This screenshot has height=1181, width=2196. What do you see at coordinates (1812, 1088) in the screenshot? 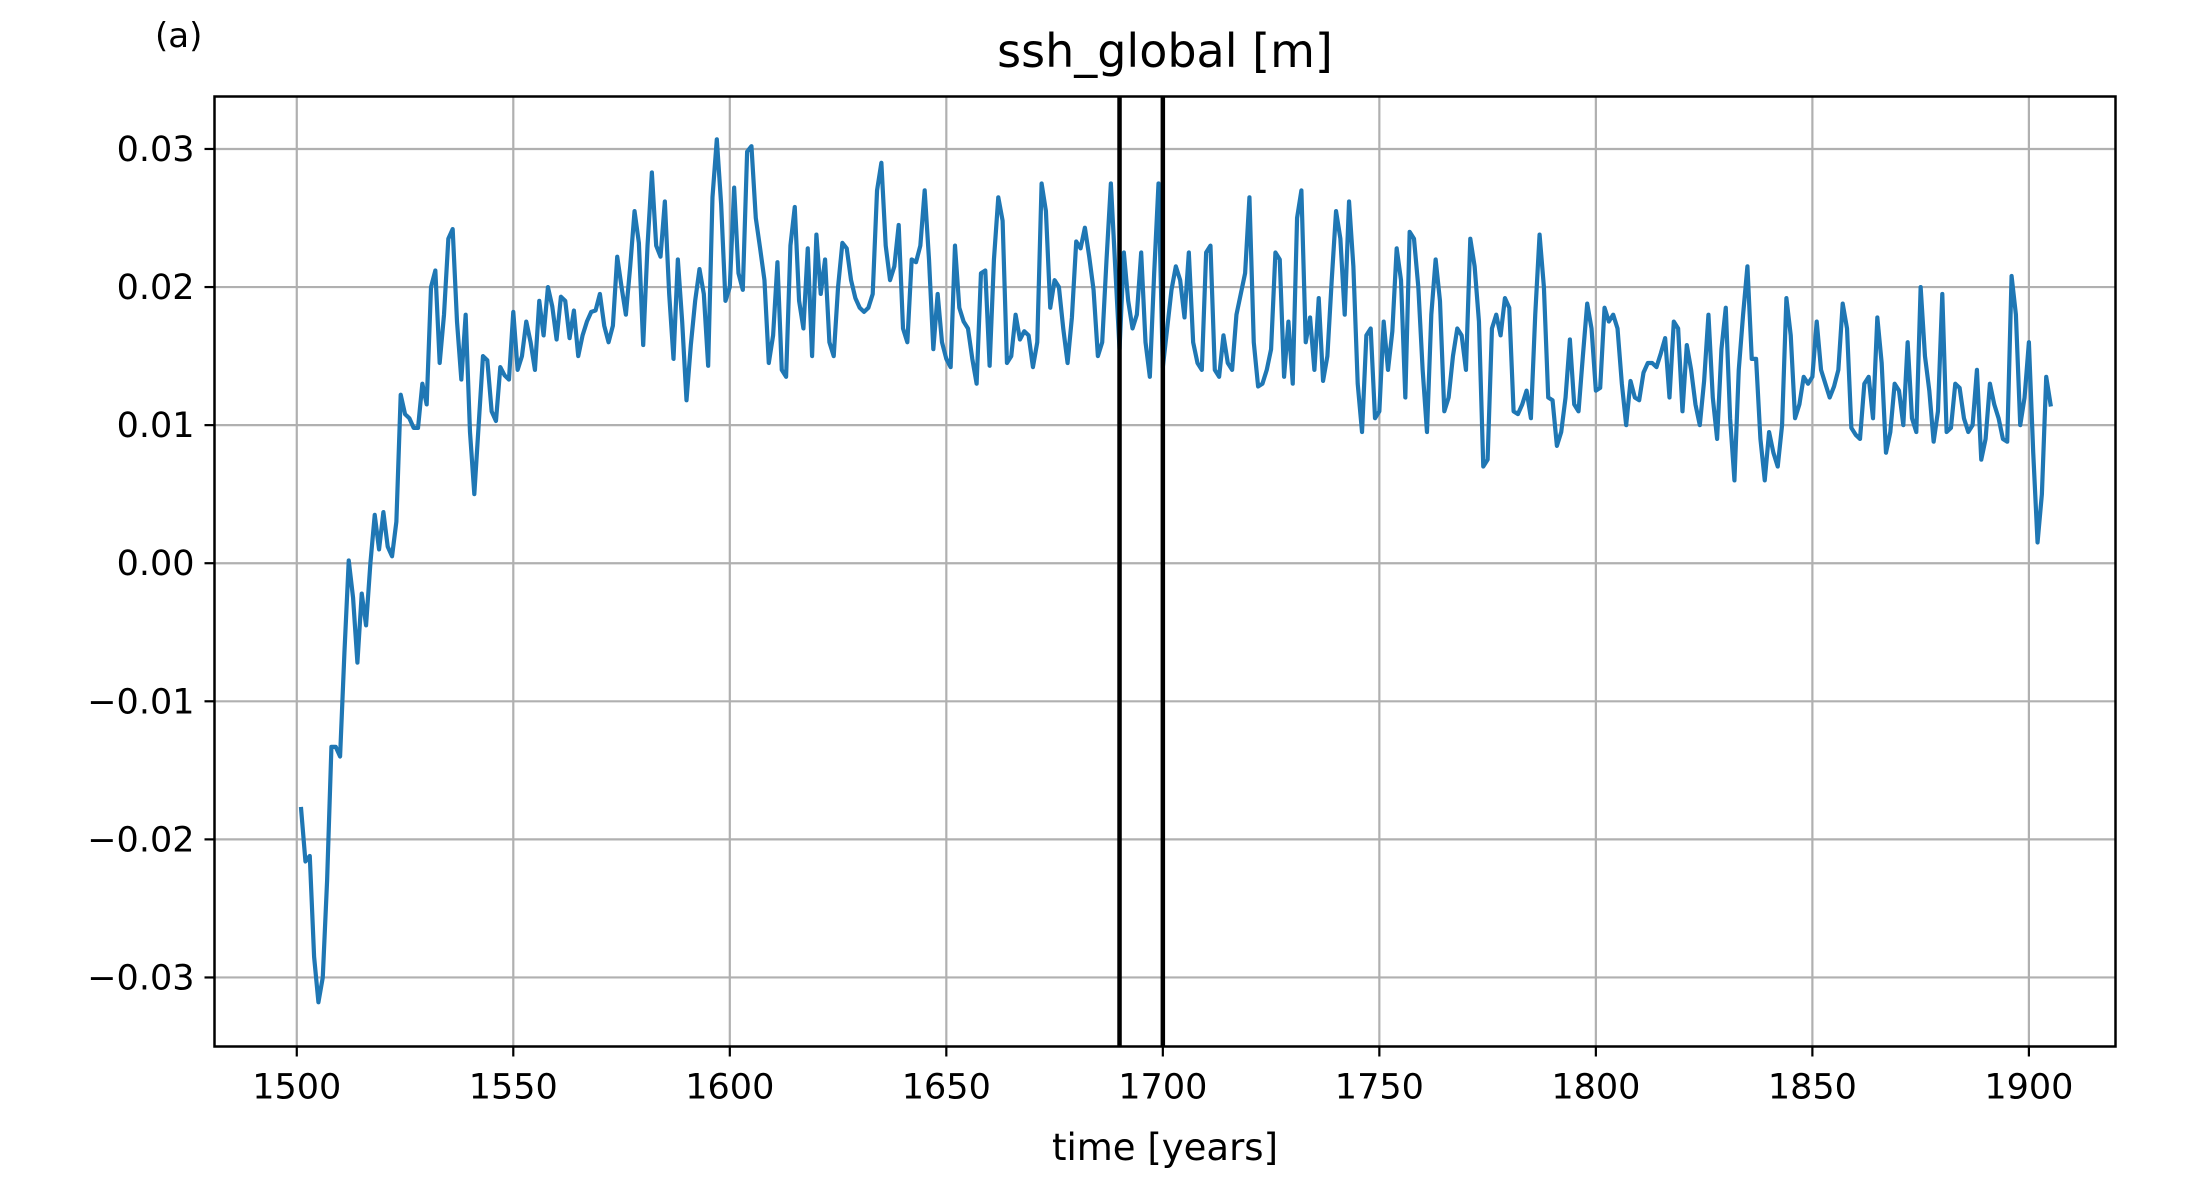
I see `x-tick-label: 1850` at bounding box center [1812, 1088].